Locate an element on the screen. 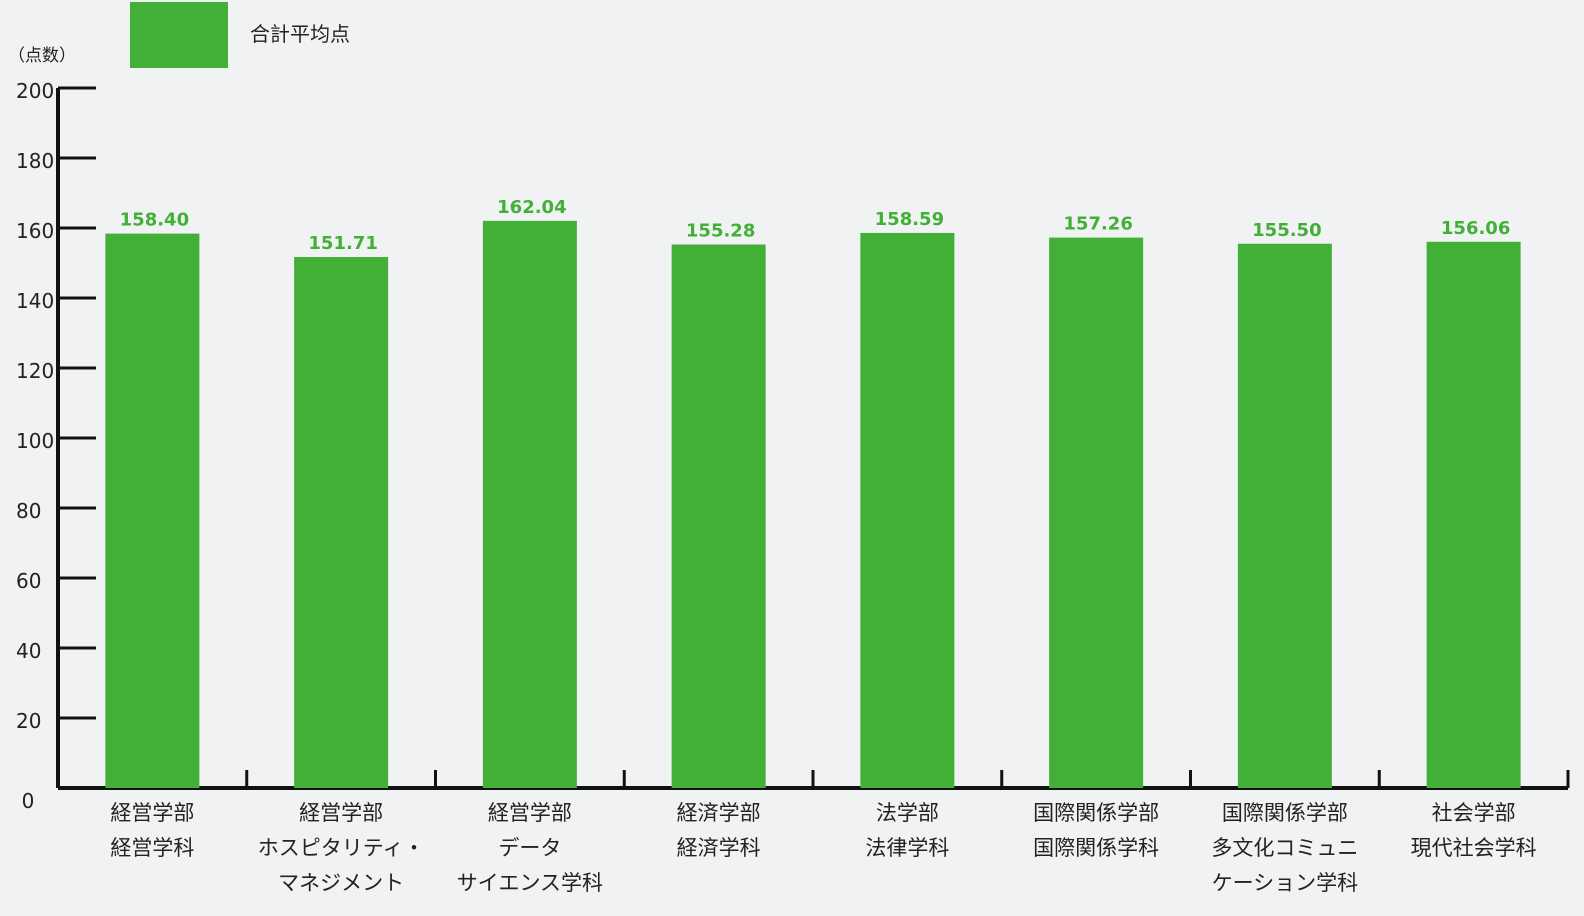 Image resolution: width=1584 pixels, height=916 pixels. legend-label: 合計平均点 is located at coordinates (300, 34).